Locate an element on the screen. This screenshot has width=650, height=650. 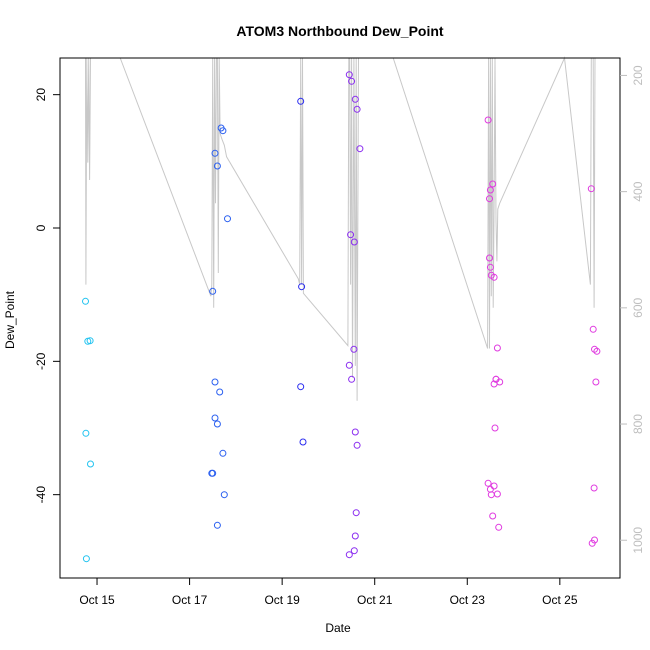
right-y-tick-label: 400 is located at coordinates (638, 191).